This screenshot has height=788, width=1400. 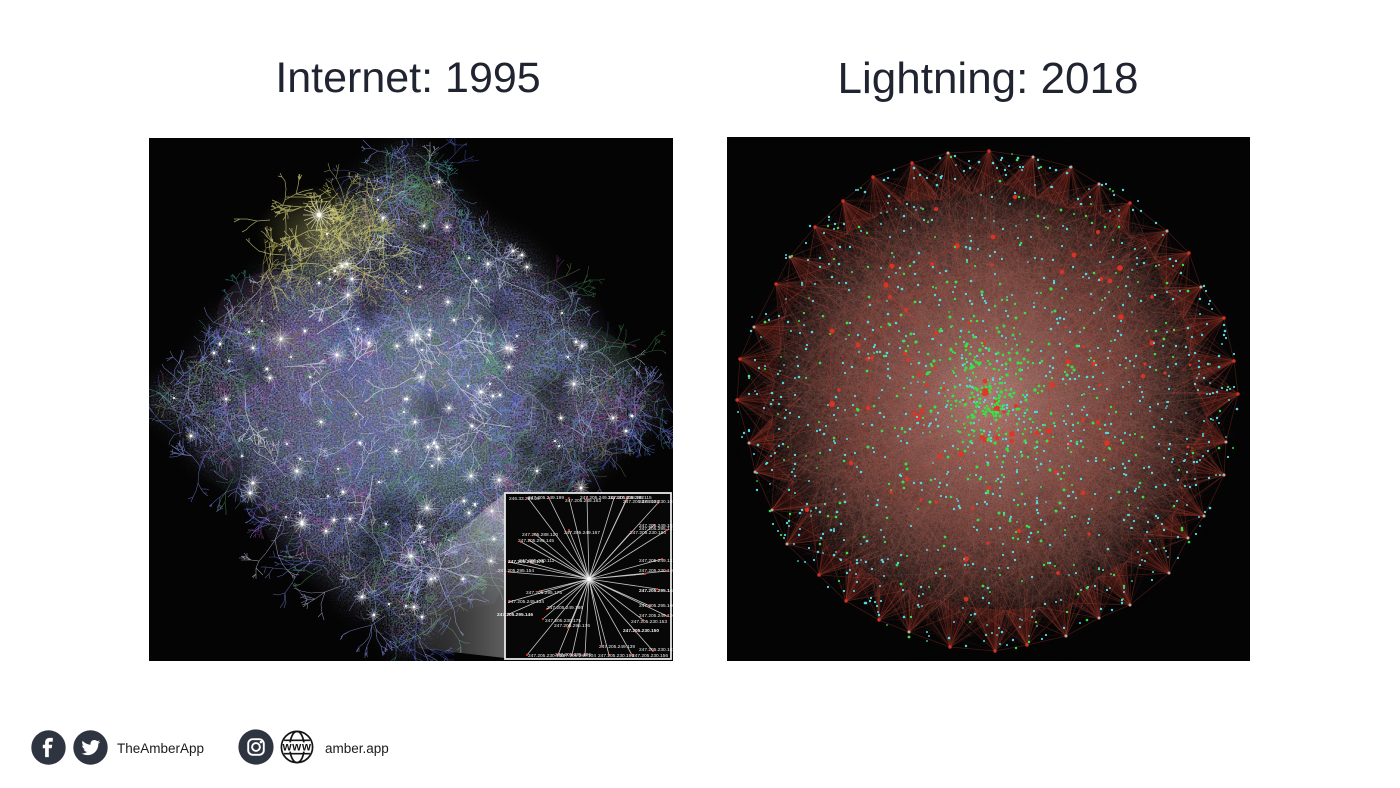 I want to click on svg-text: 247.205.288.192, so click(x=626, y=498).